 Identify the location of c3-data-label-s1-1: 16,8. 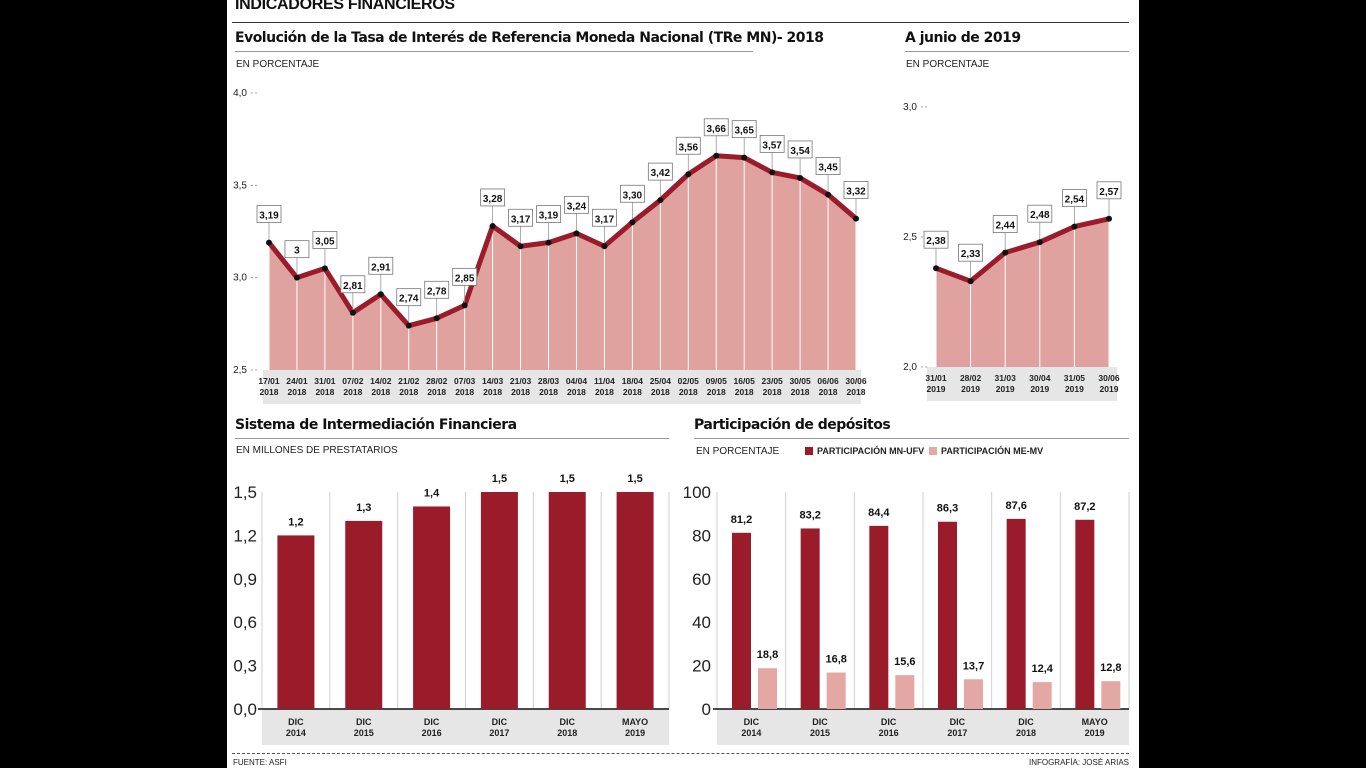
(835, 660).